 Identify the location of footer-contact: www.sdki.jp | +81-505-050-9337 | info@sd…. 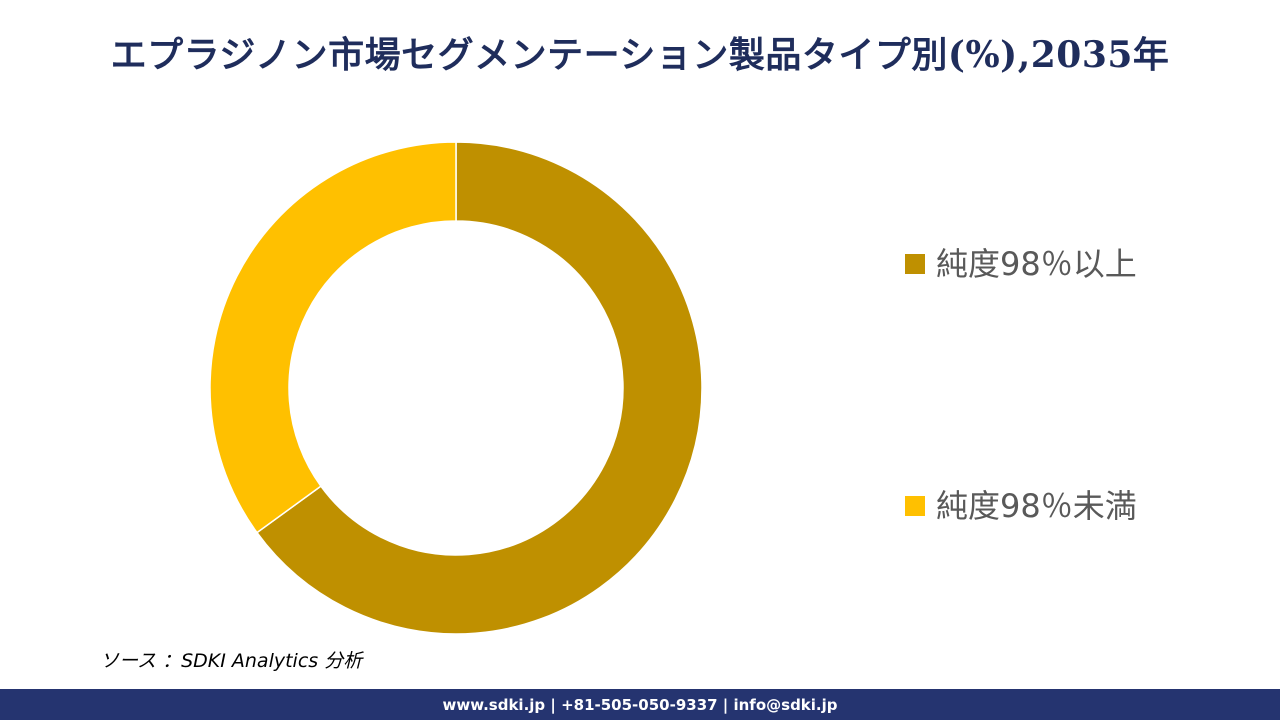
(640, 704).